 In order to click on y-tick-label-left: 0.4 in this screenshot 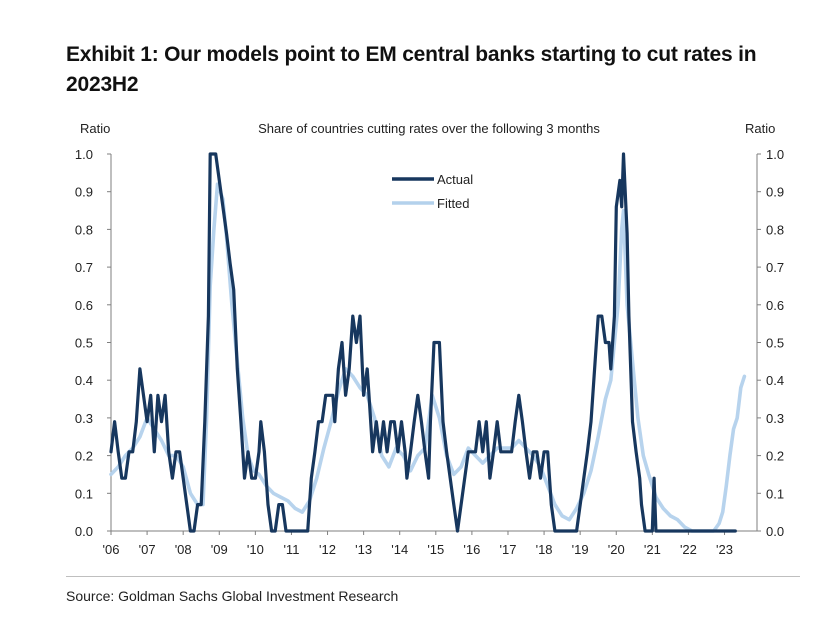, I will do `click(84, 380)`.